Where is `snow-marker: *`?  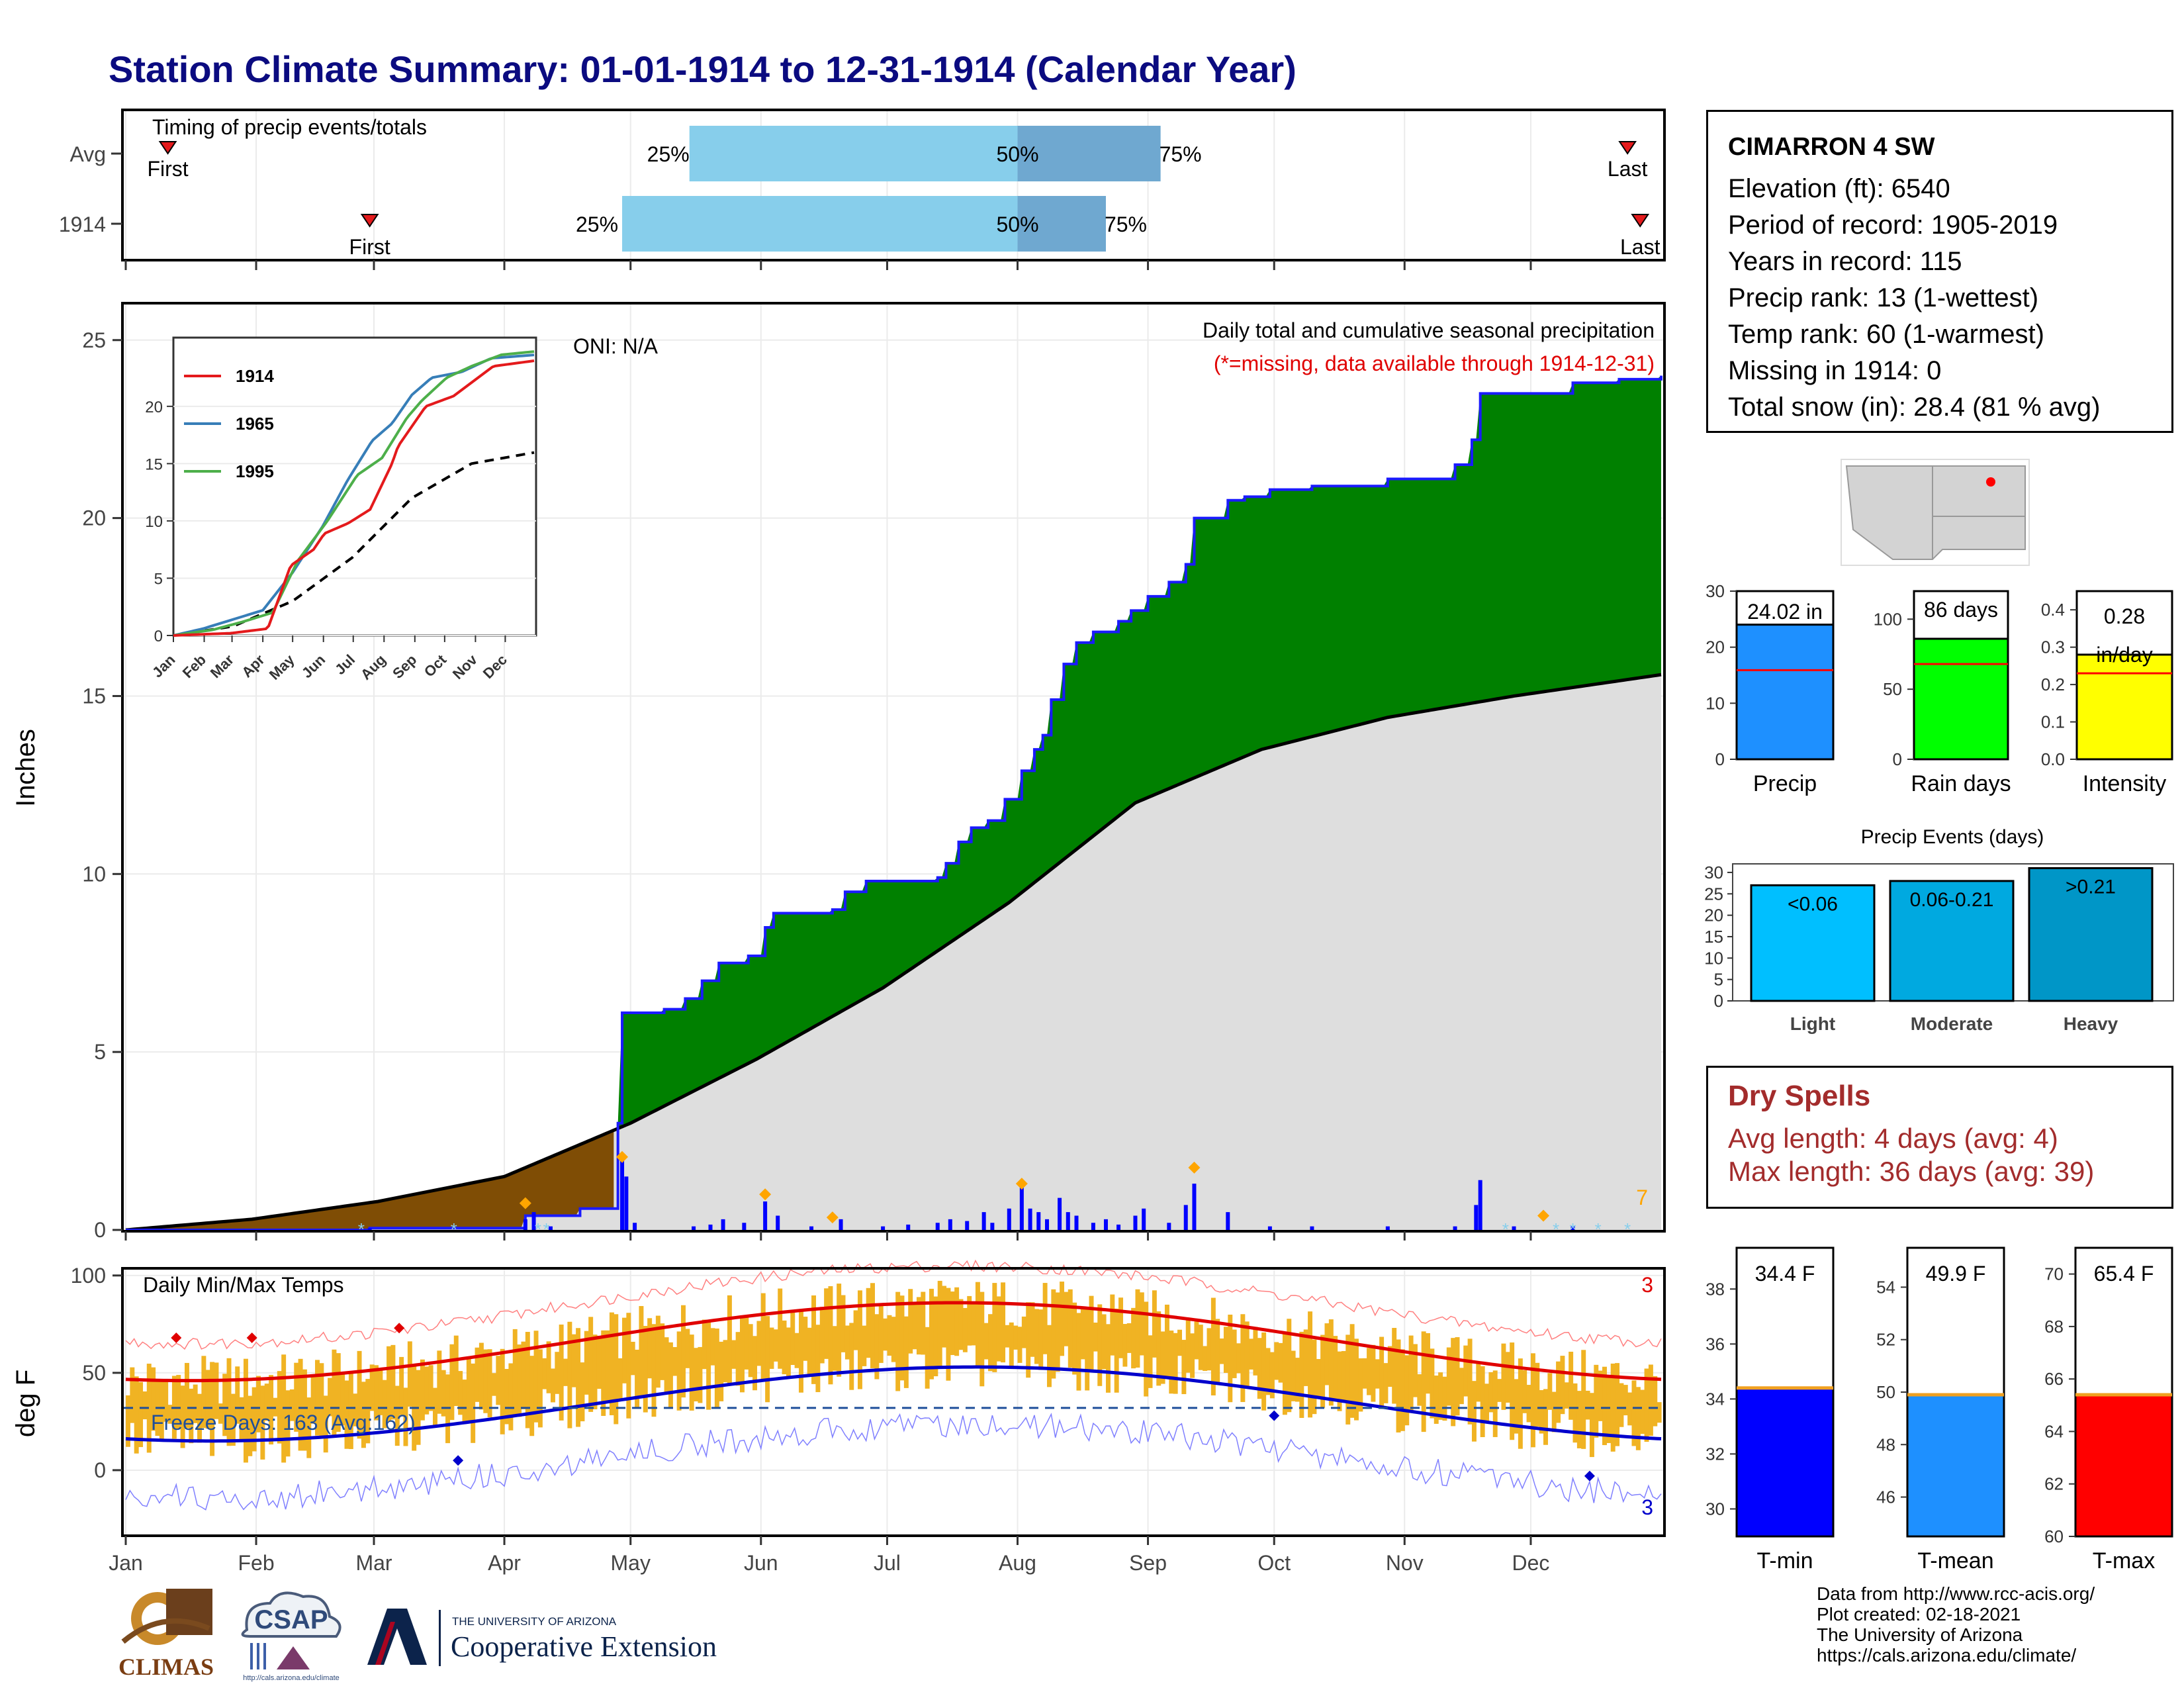 snow-marker: * is located at coordinates (1627, 1229).